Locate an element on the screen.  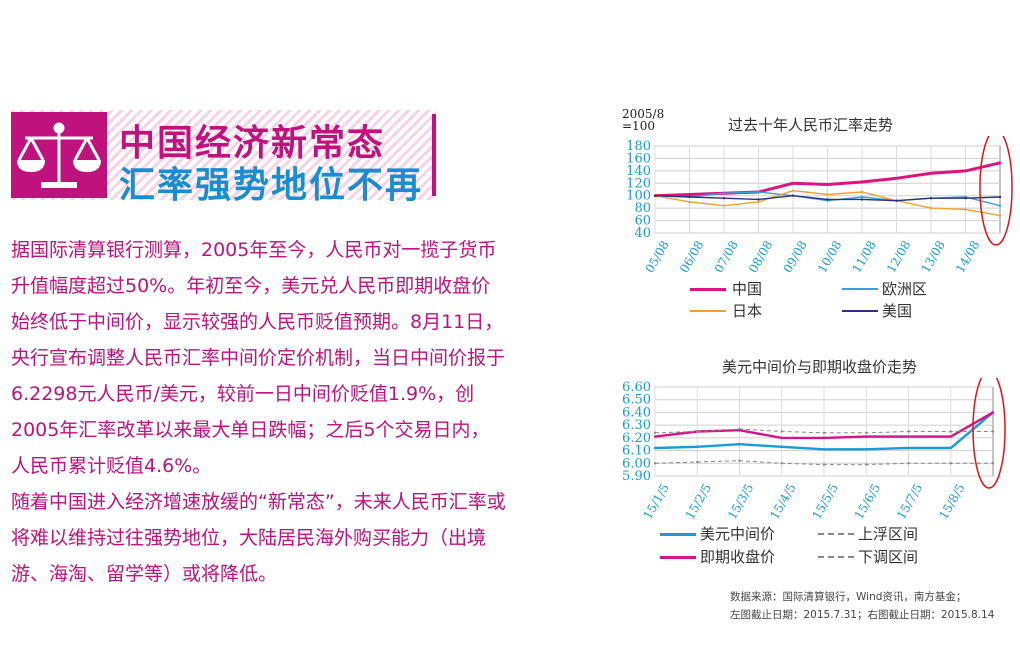
legend-label-midprice: 美元中间价 is located at coordinates (738, 534).